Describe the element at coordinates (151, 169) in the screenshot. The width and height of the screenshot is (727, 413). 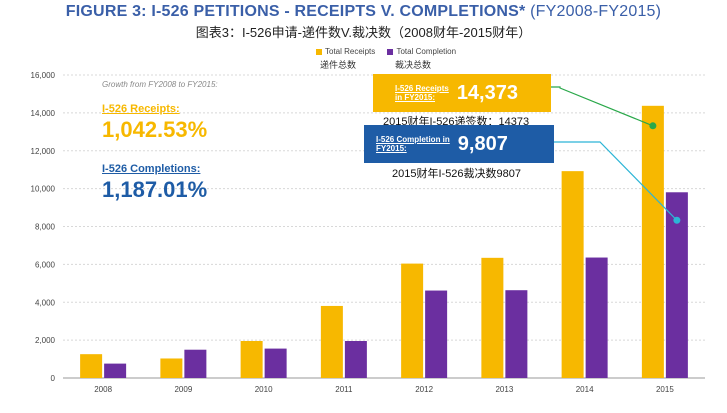
I see `growth-completions-label: I-526 Completions:` at that location.